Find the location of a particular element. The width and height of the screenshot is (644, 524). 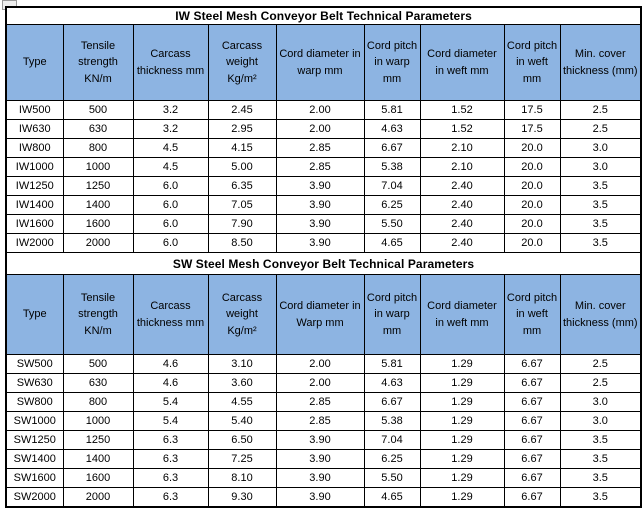

table-row: IW1400 1400 6.0 7.05 3.90 6.25 2.40 20.0 3.5 is located at coordinates (323, 205).